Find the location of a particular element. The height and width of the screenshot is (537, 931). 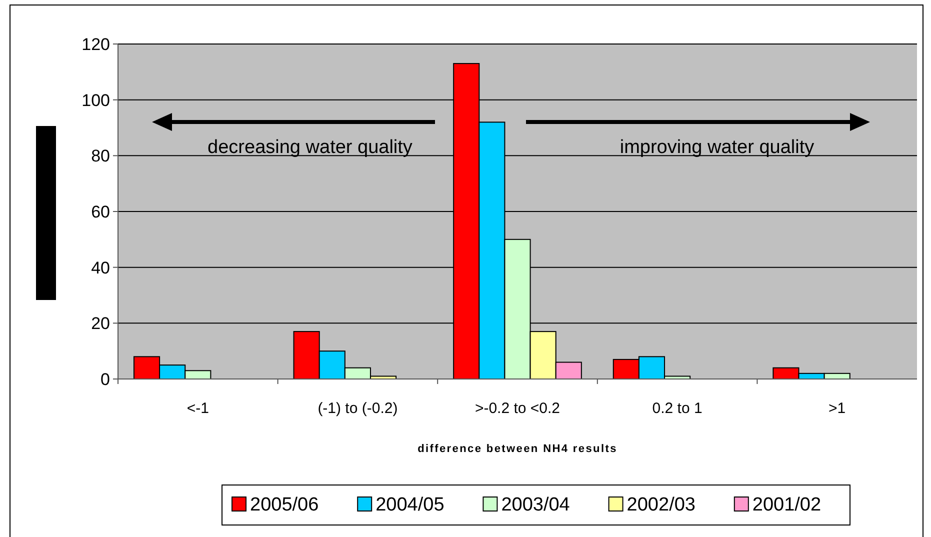

legend-label: 2001/02 is located at coordinates (787, 505).